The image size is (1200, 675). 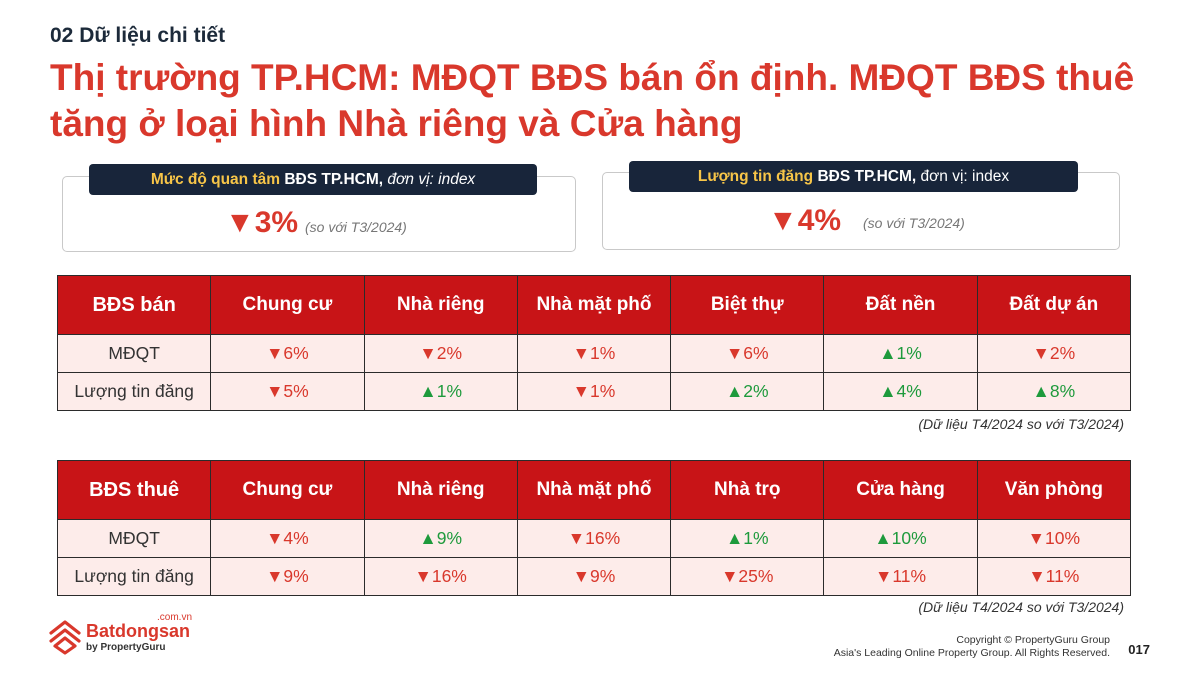 What do you see at coordinates (1054, 490) in the screenshot?
I see `table-header-cell: Văn phòng` at bounding box center [1054, 490].